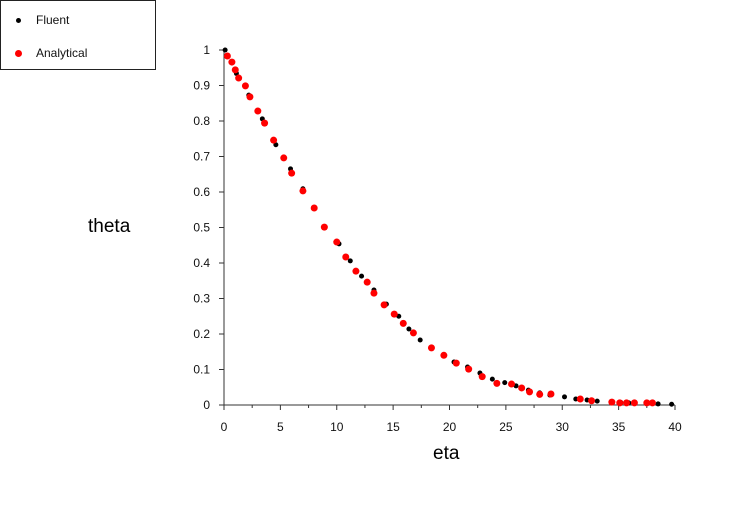  Describe the element at coordinates (18, 20) in the screenshot. I see `fluent-marker-icon` at that location.